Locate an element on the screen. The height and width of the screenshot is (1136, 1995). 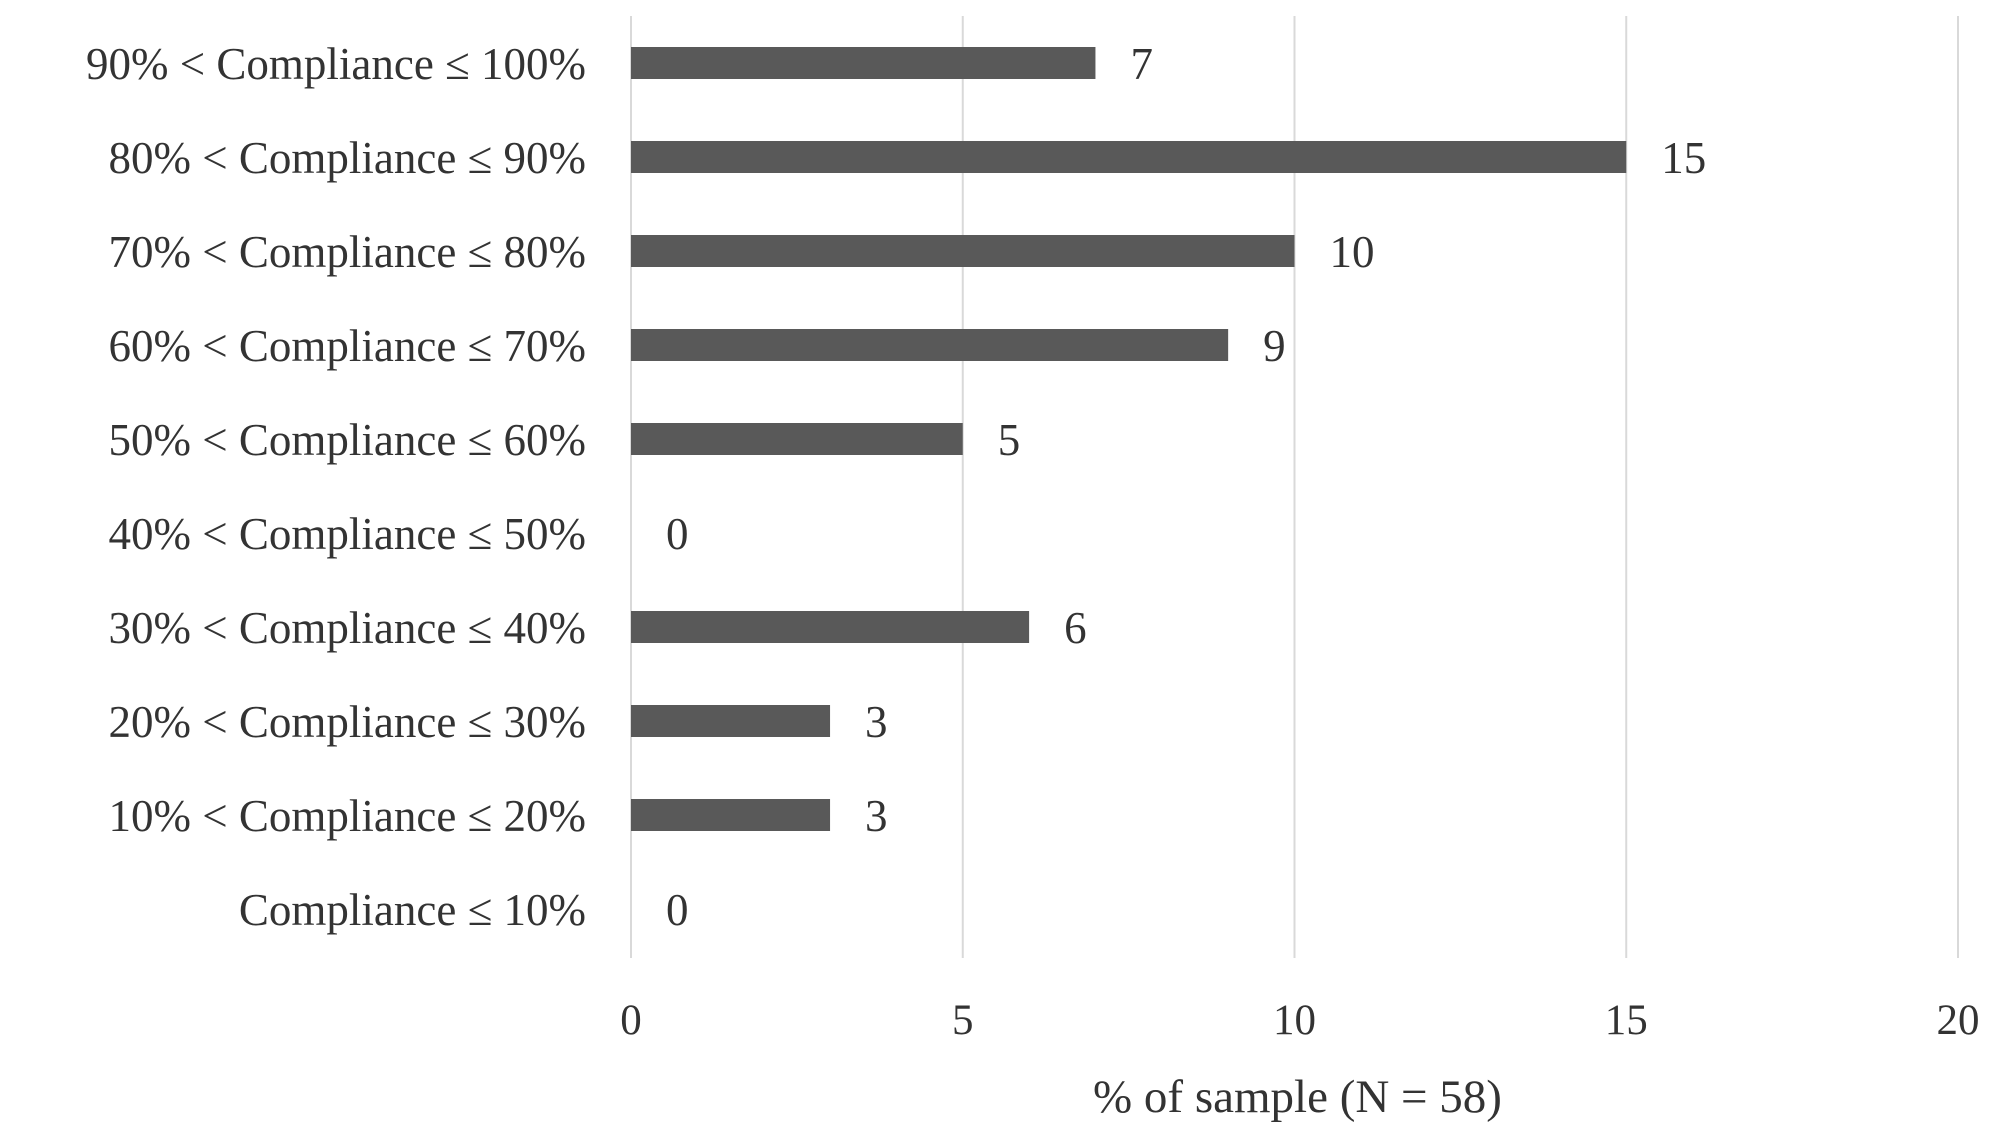
category-label: 10% < Compliance ≤ 20% is located at coordinates (348, 816).